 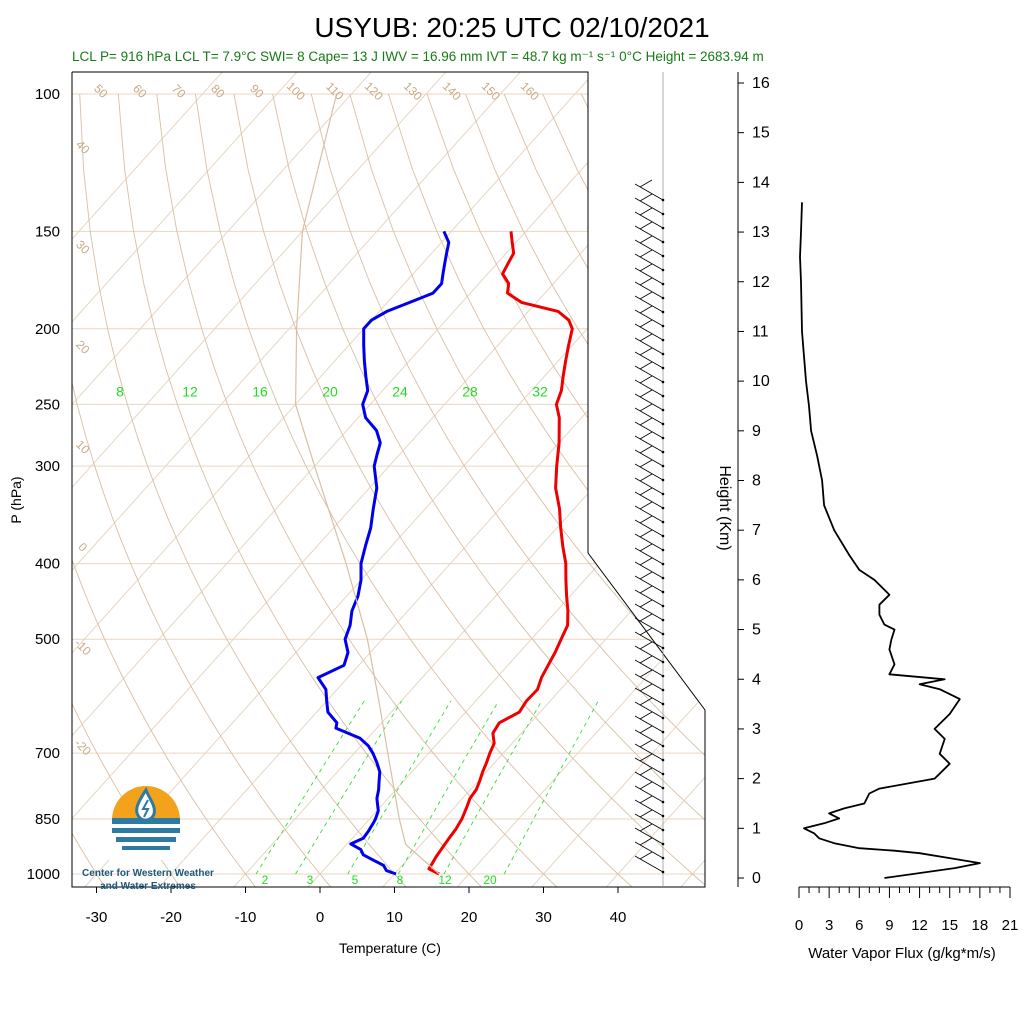 I want to click on flux-y-tick-label: 8, so click(x=756, y=481).